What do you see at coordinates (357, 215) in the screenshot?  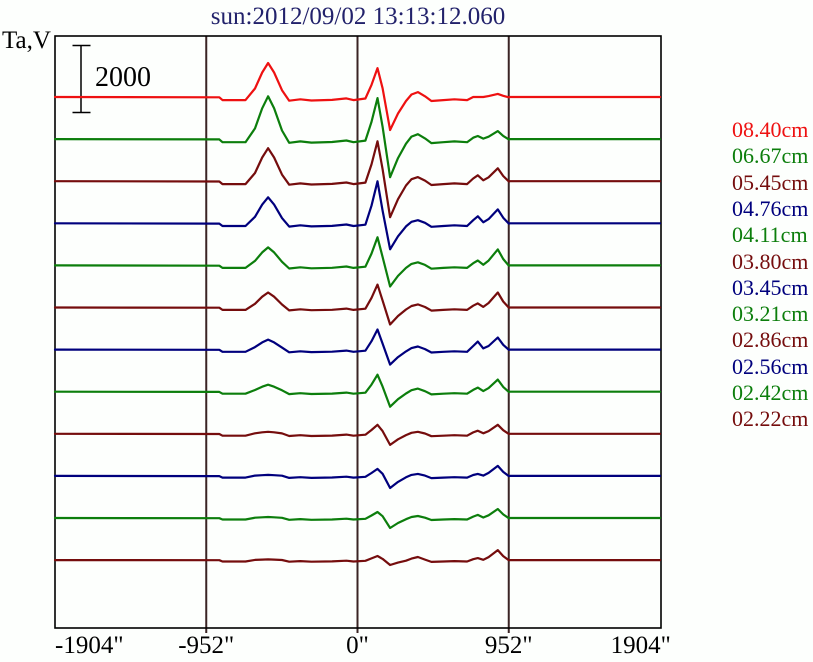 I see `trace-04.76cm` at bounding box center [357, 215].